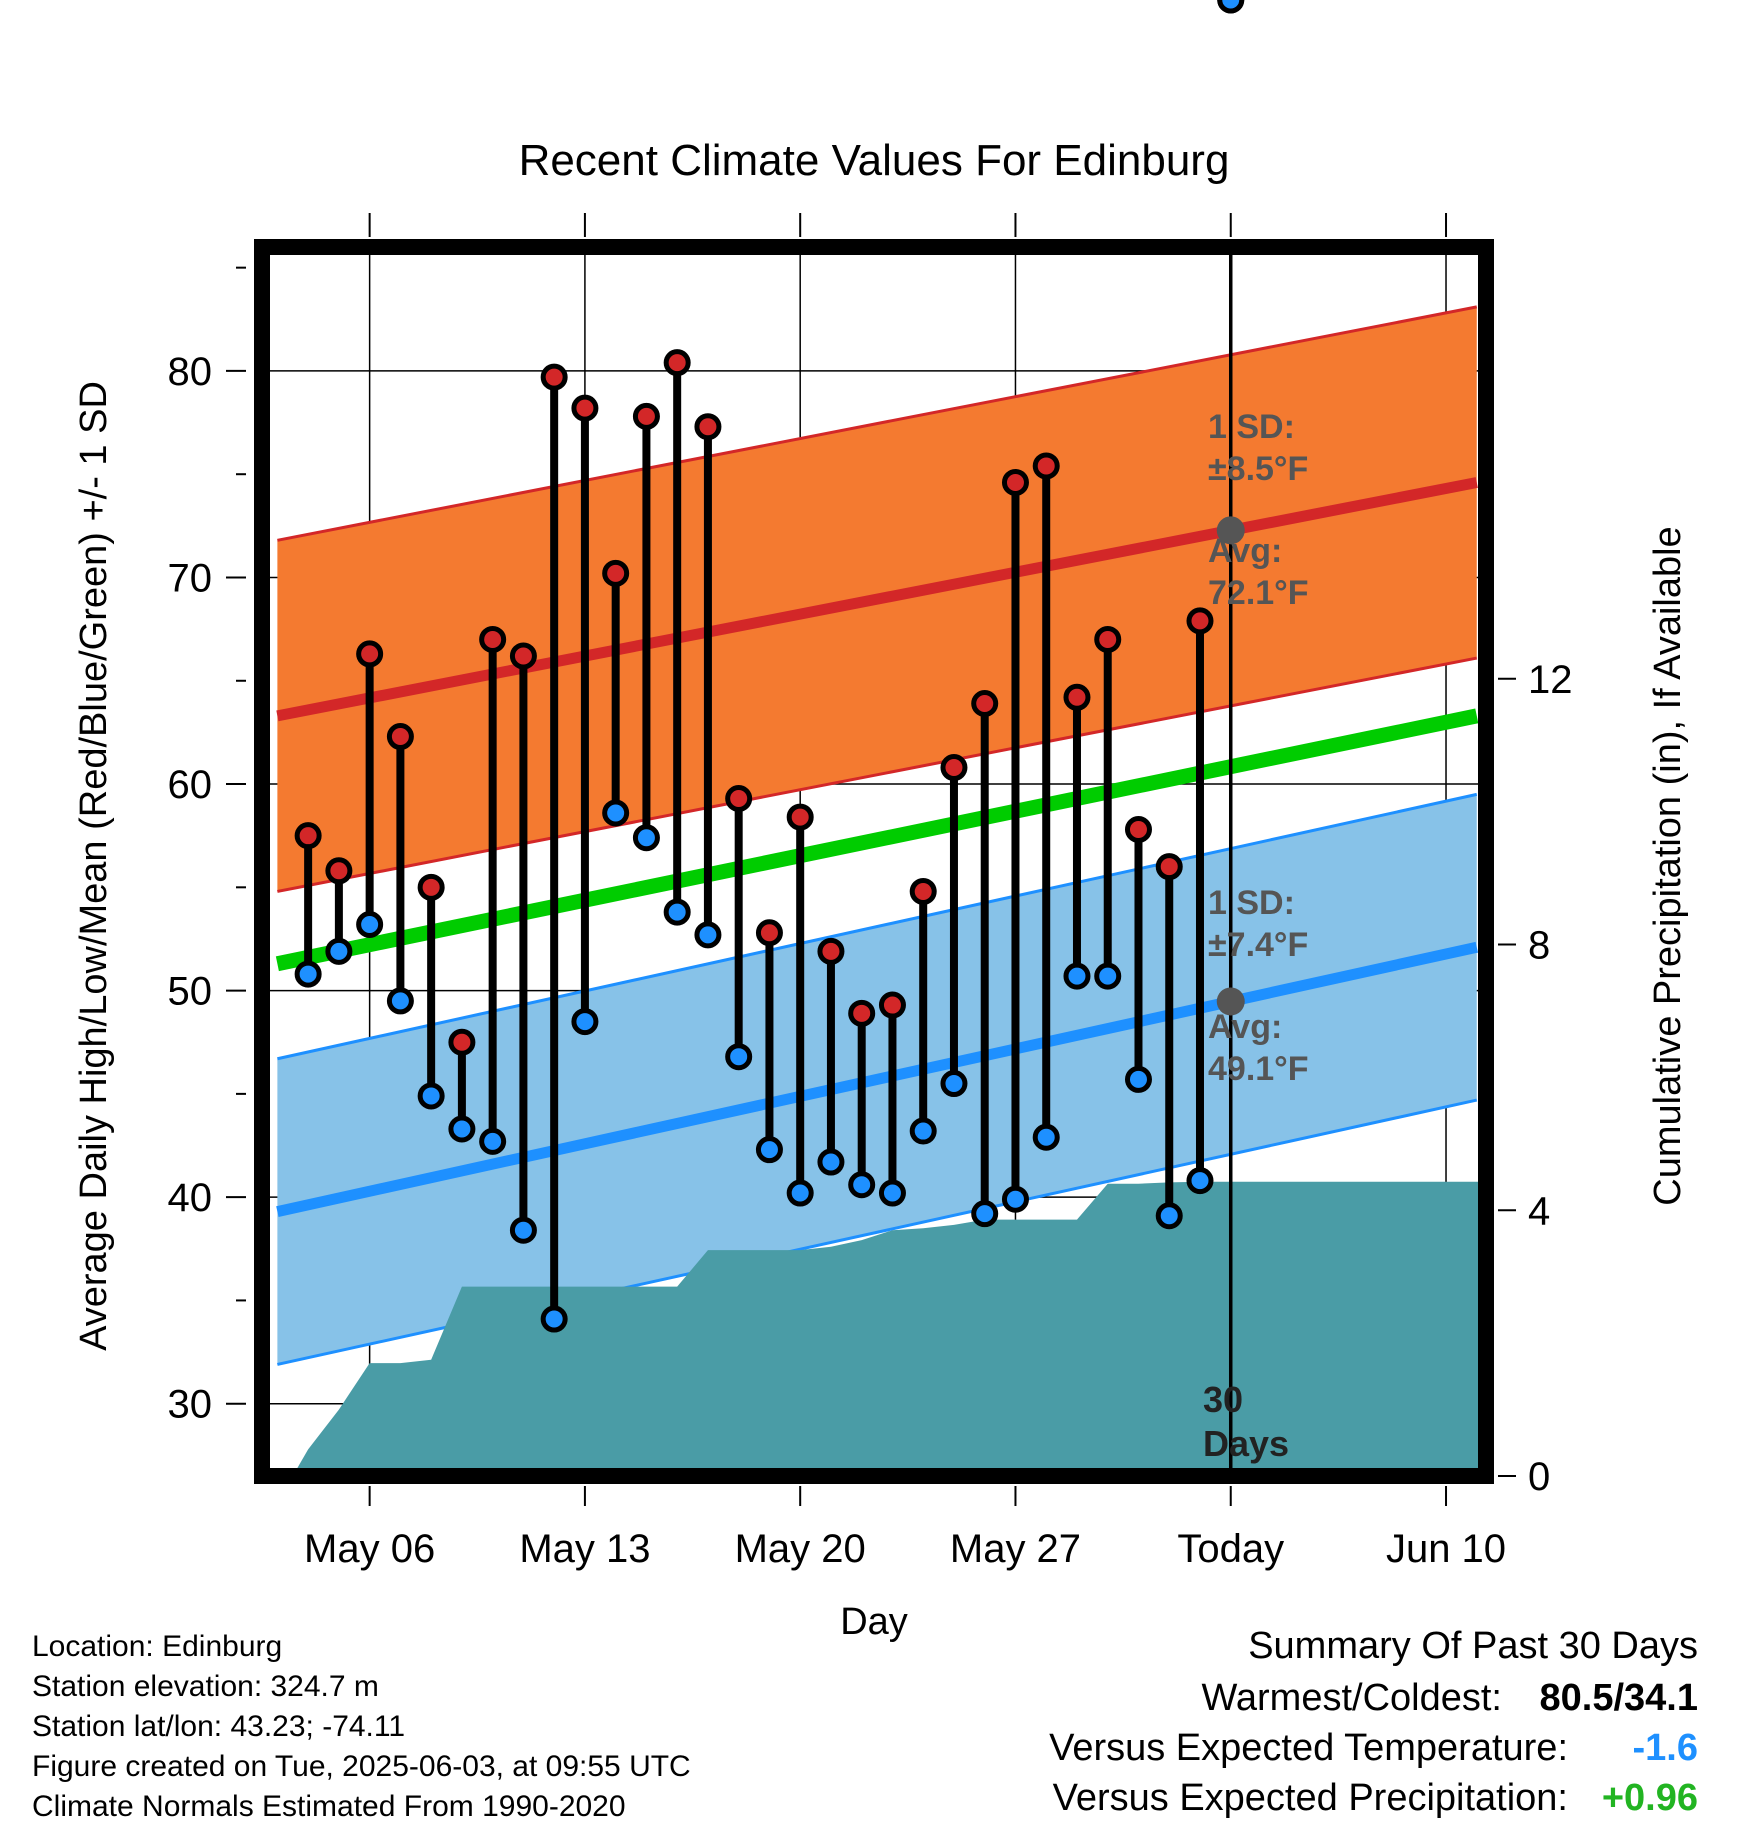 This screenshot has height=1828, width=1748. Describe the element at coordinates (877, 423) in the screenshot. I see `high-sd-band-upper-edge` at that location.